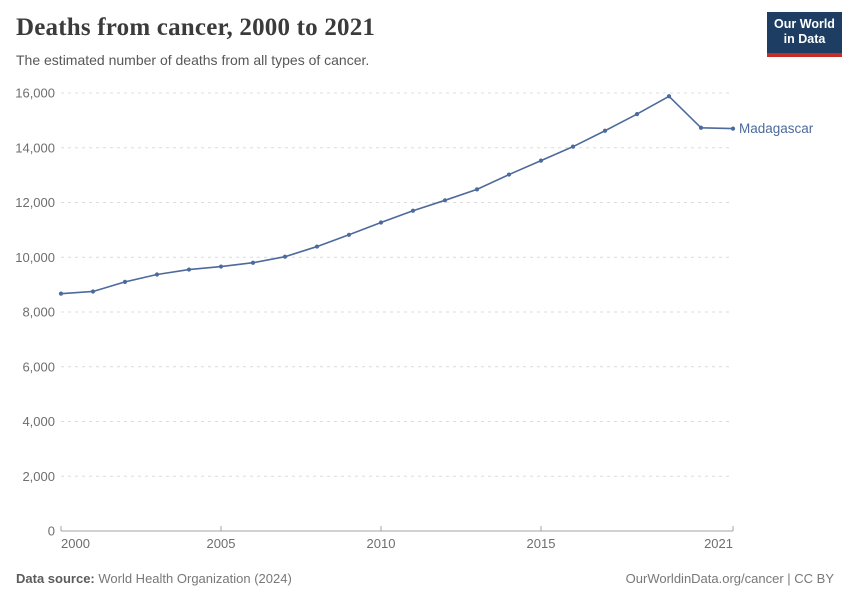  I want to click on x-tick-label: 2010, so click(381, 543).